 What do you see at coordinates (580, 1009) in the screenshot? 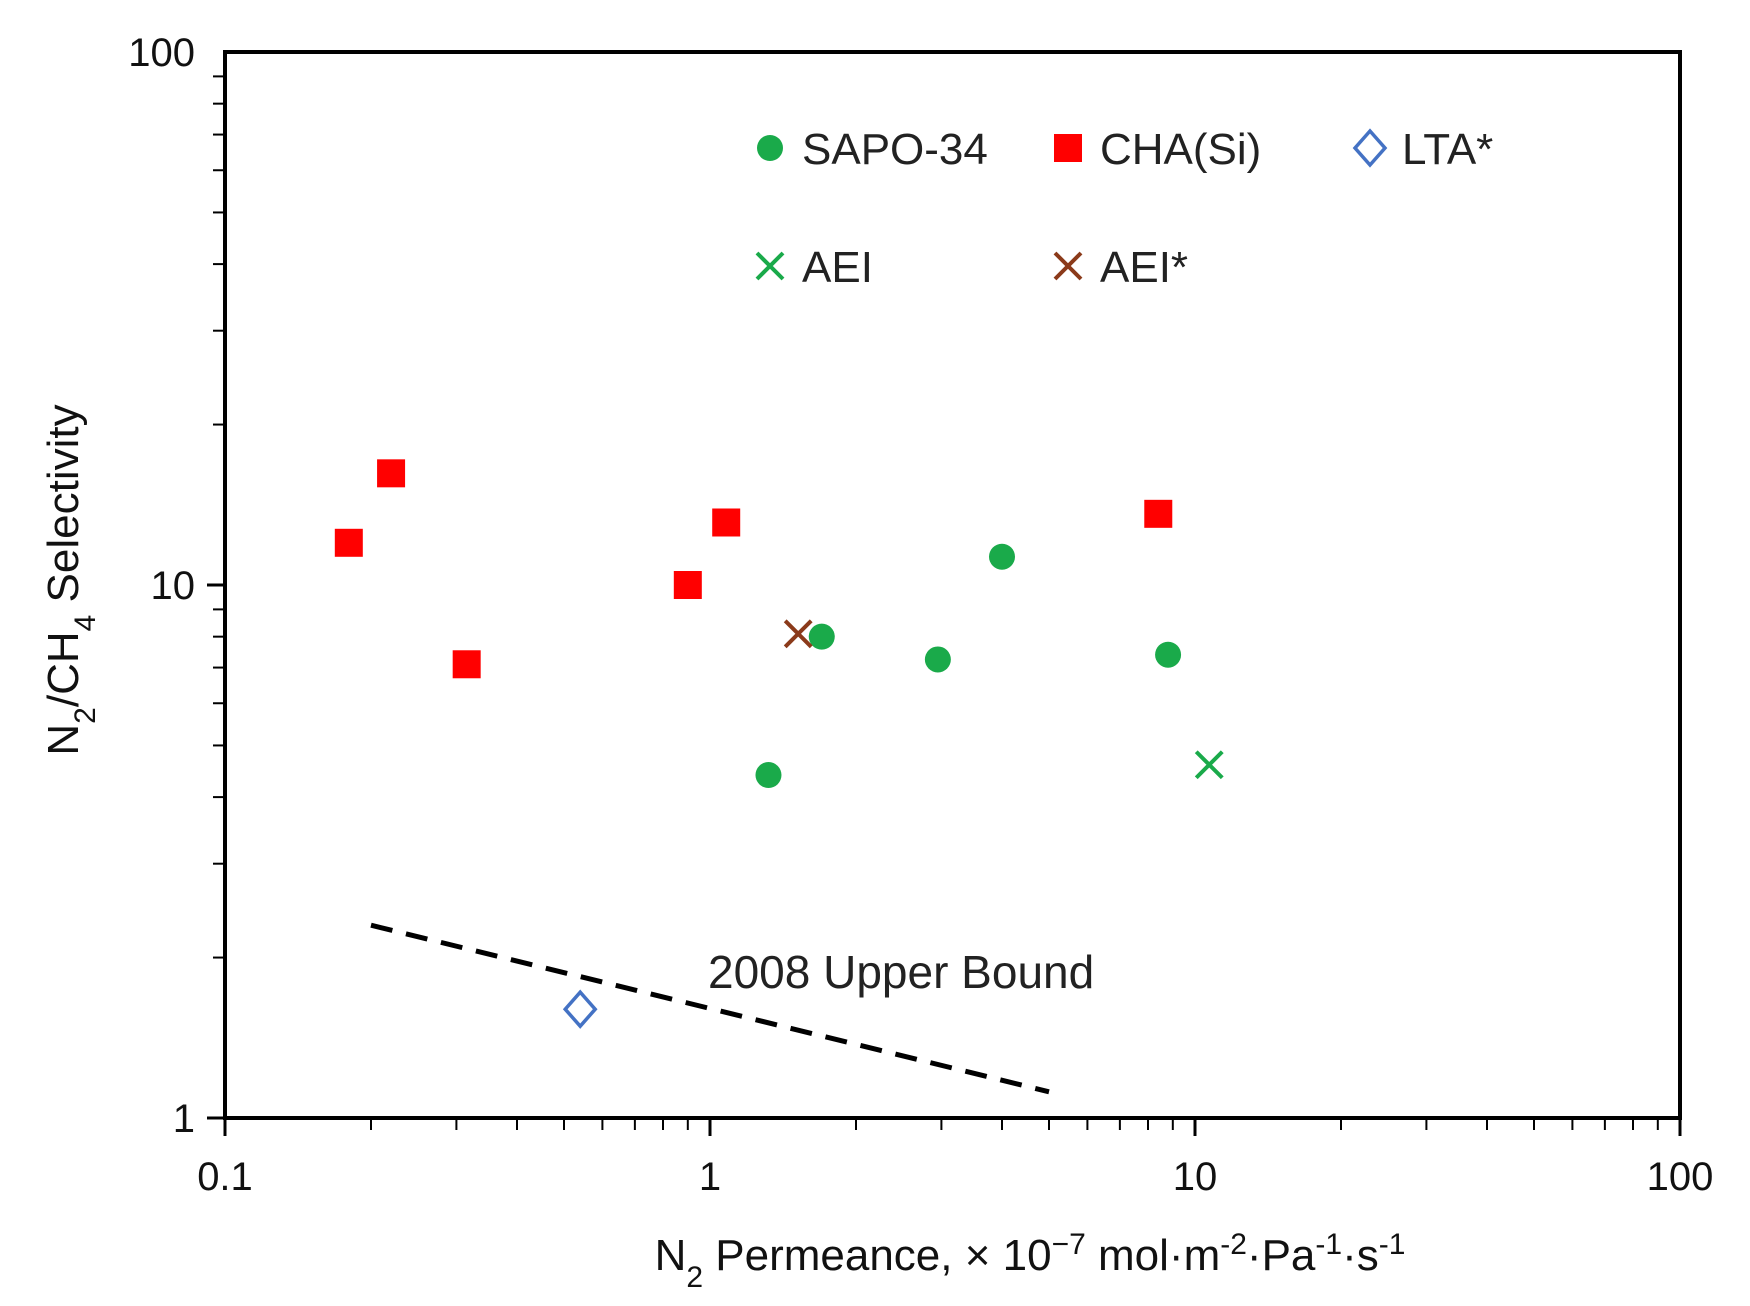
I see `data-point-lta` at bounding box center [580, 1009].